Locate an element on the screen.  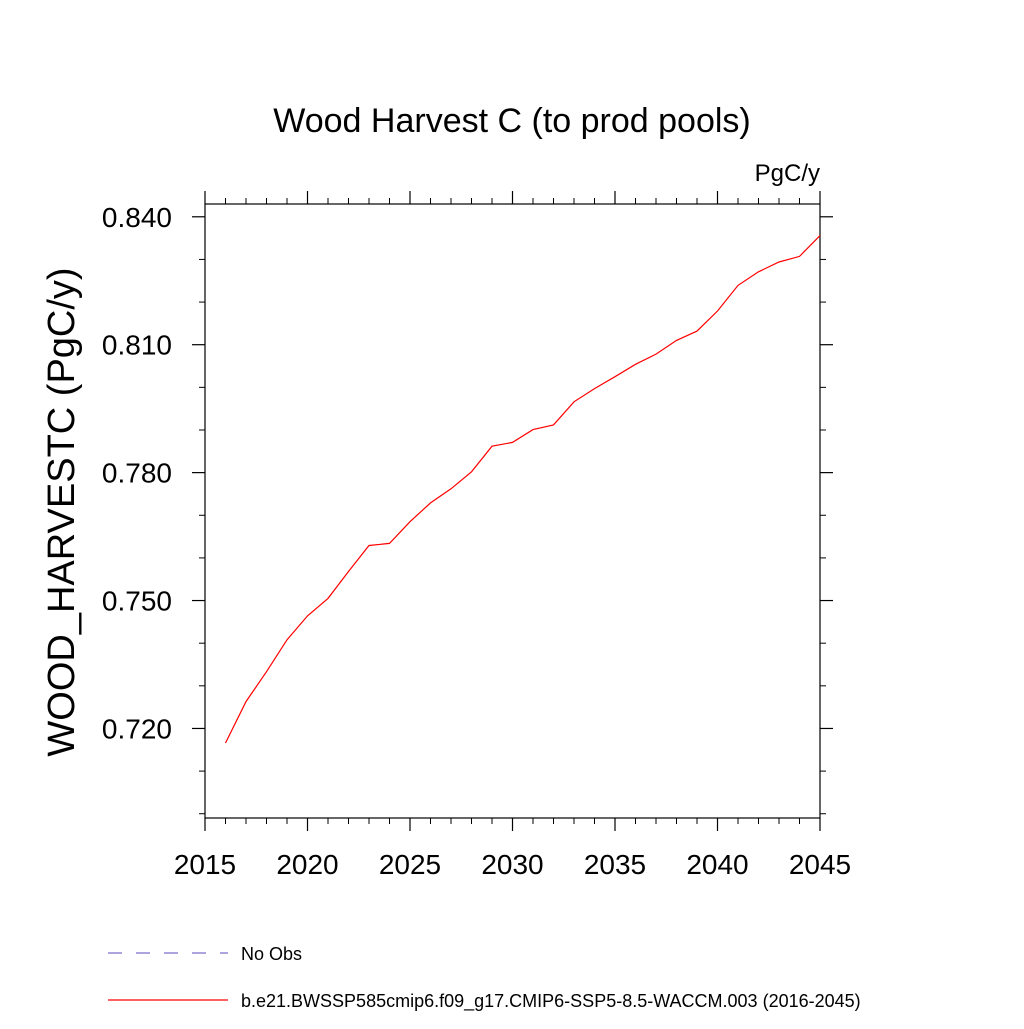
x-tick-label: 2030 is located at coordinates (512, 864).